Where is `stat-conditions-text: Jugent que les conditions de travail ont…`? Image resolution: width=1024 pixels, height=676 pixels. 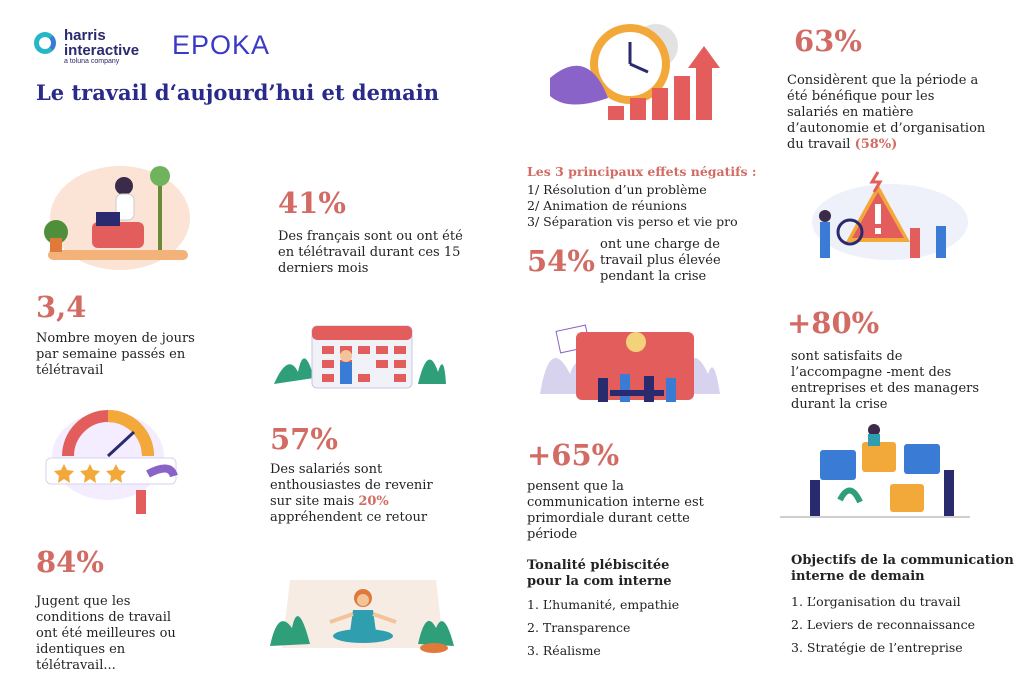 stat-conditions-text: Jugent que les conditions de travail ont… is located at coordinates (106, 633).